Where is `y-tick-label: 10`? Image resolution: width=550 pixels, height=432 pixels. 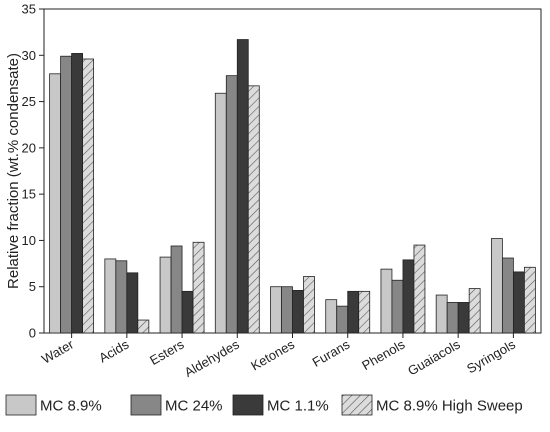 y-tick-label: 10 is located at coordinates (29, 240).